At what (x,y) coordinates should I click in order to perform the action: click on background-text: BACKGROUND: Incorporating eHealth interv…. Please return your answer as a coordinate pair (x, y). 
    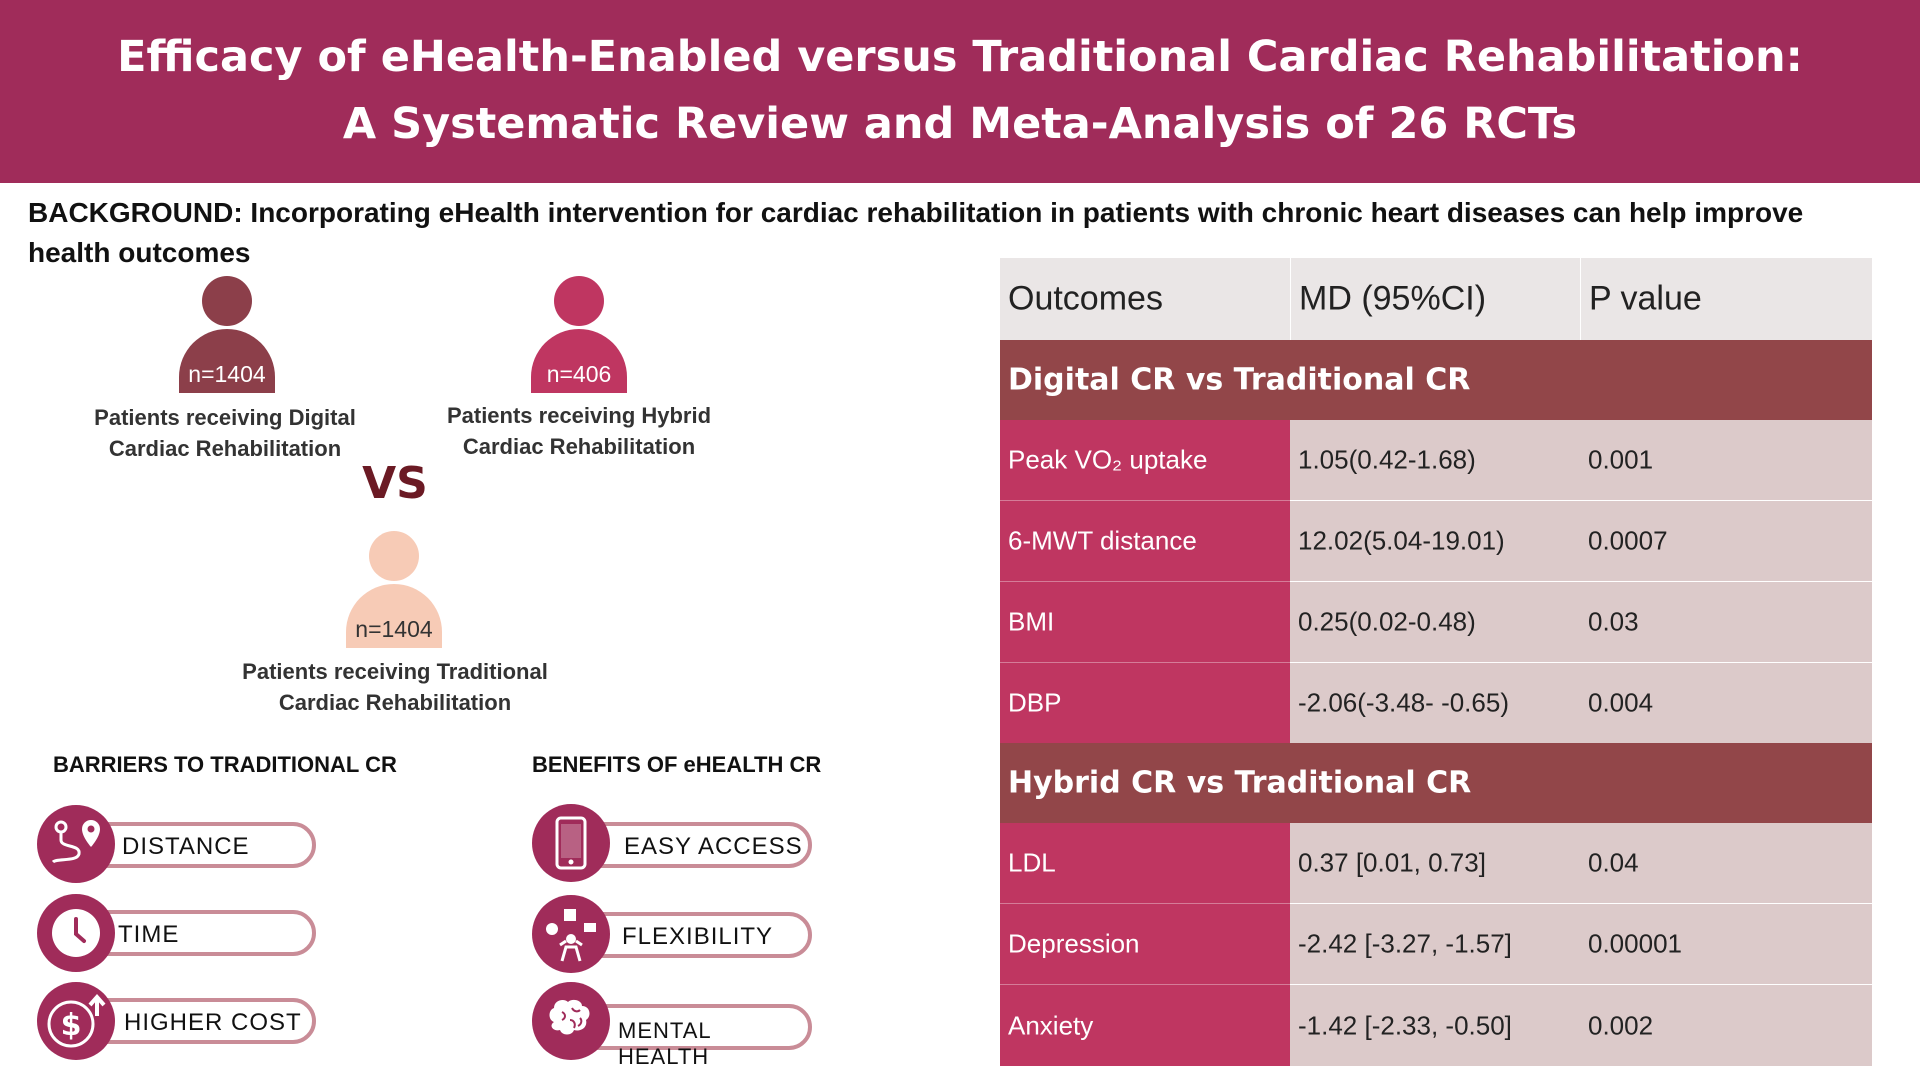
    Looking at the image, I should click on (916, 232).